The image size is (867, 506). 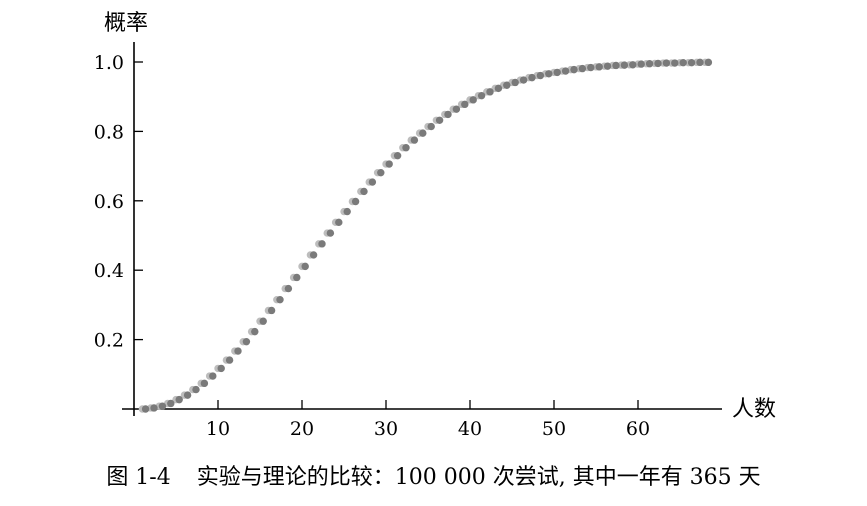 What do you see at coordinates (470, 429) in the screenshot?
I see `x-tick-label: 40` at bounding box center [470, 429].